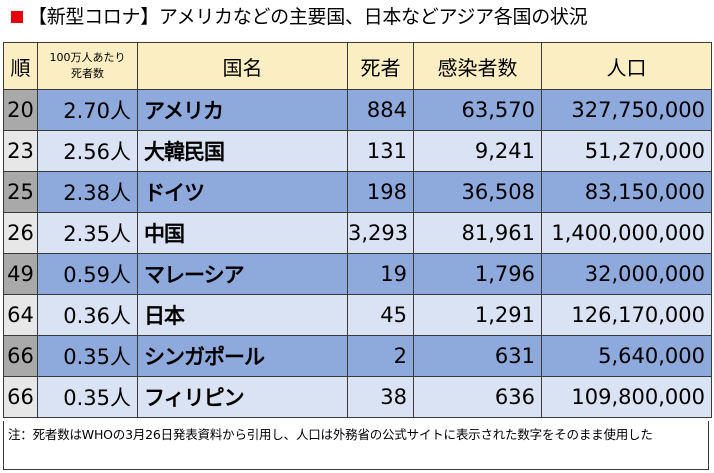 The height and width of the screenshot is (473, 714). I want to click on population-cell: 109,800,000, so click(626, 397).